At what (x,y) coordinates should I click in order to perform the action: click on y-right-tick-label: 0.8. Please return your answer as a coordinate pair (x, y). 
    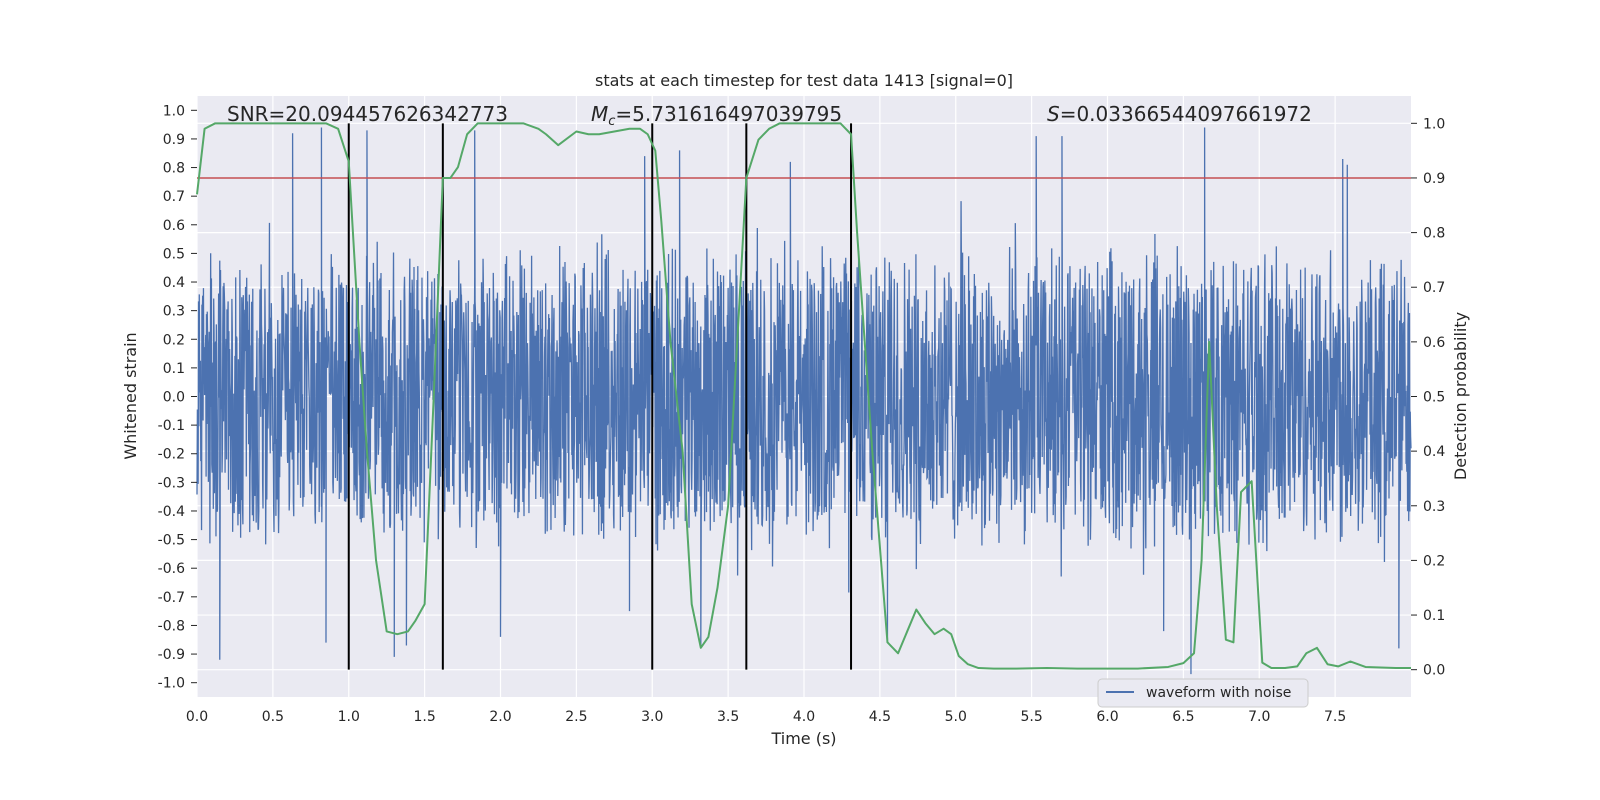
    Looking at the image, I should click on (1434, 234).